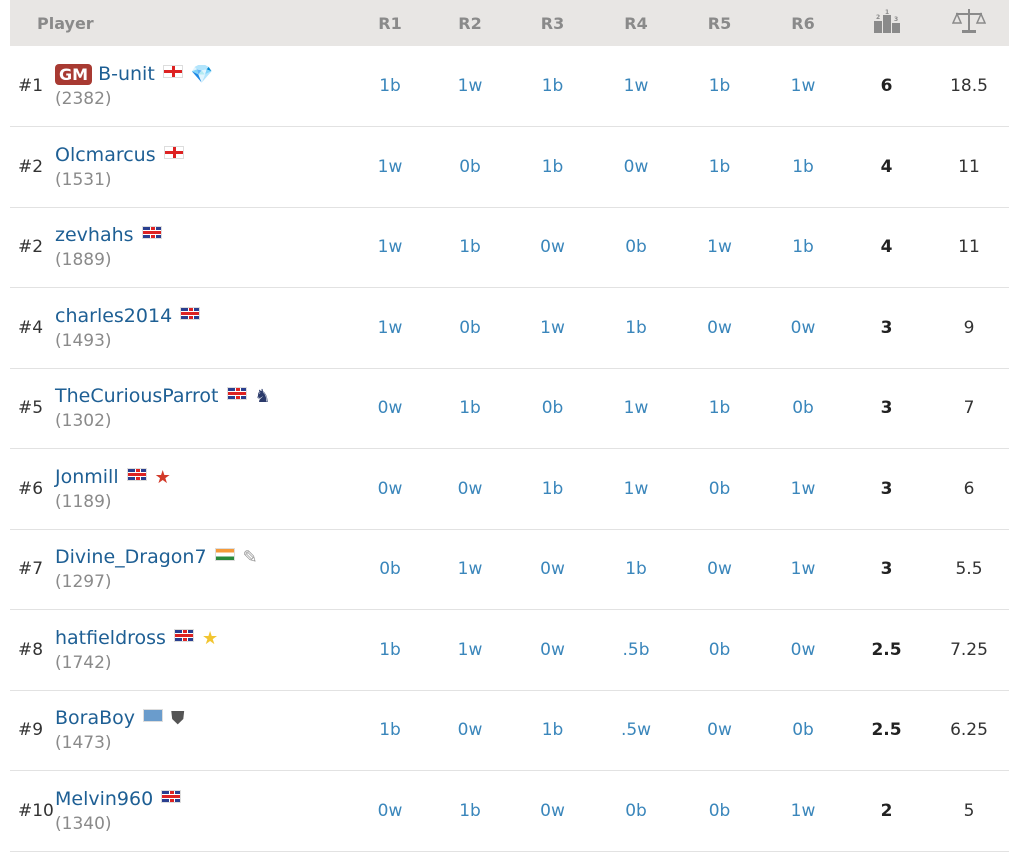  Describe the element at coordinates (636, 730) in the screenshot. I see `round-result-r4: .5w` at that location.